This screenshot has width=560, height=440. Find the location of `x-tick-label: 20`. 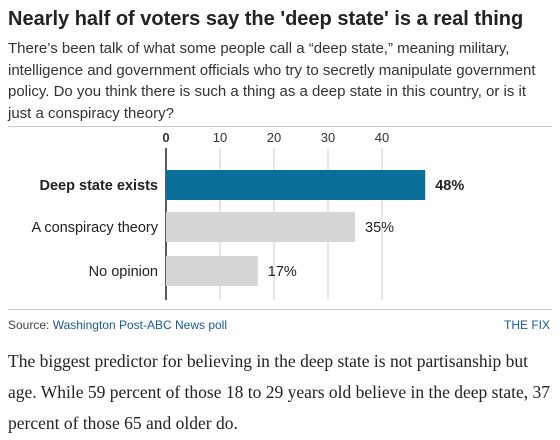

x-tick-label: 20 is located at coordinates (274, 137).